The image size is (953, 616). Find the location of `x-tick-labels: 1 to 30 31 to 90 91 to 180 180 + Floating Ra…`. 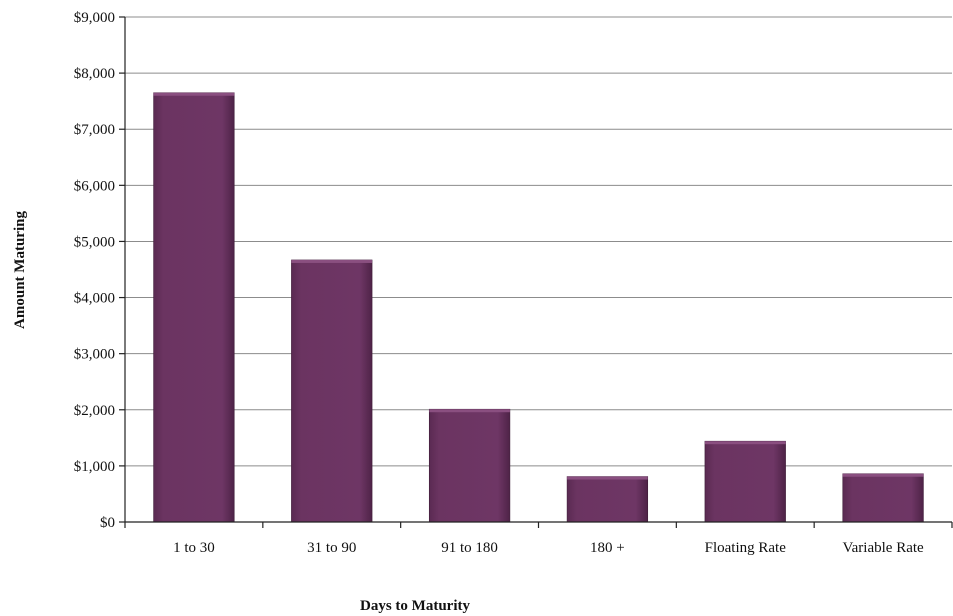

x-tick-labels: 1 to 30 31 to 90 91 to 180 180 + Floating Ra… is located at coordinates (548, 548).